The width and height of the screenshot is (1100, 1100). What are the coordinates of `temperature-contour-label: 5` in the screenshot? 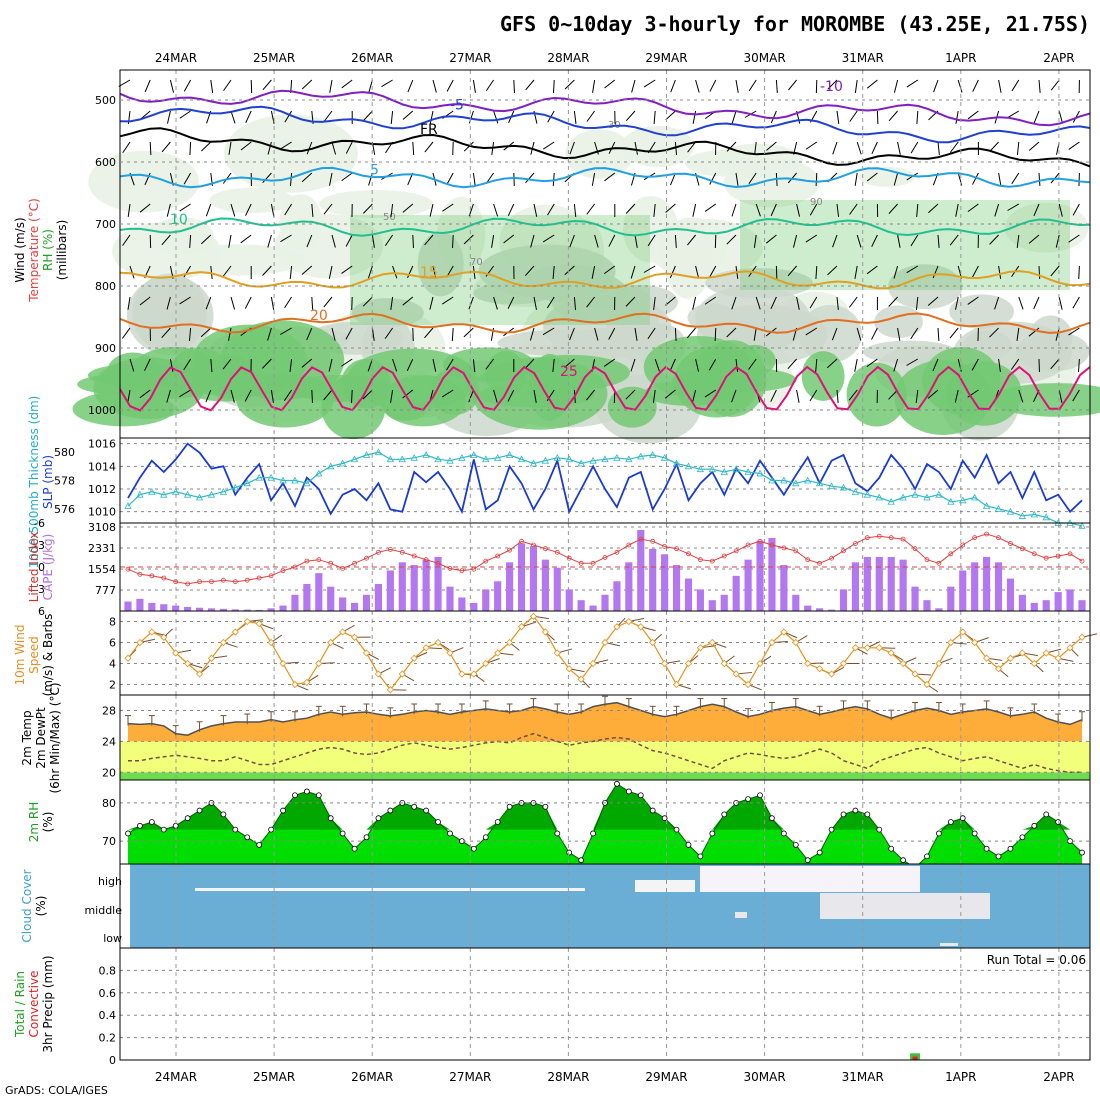 It's located at (374, 171).